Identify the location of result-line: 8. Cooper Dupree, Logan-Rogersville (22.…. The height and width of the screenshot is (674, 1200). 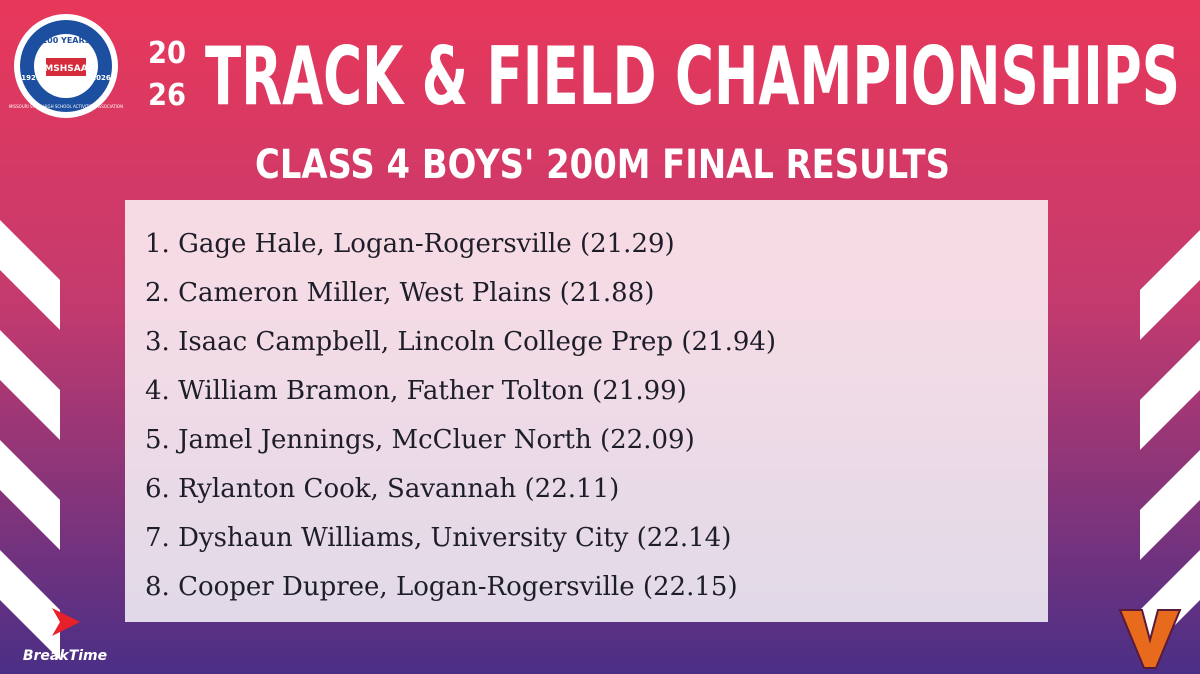
(441, 587).